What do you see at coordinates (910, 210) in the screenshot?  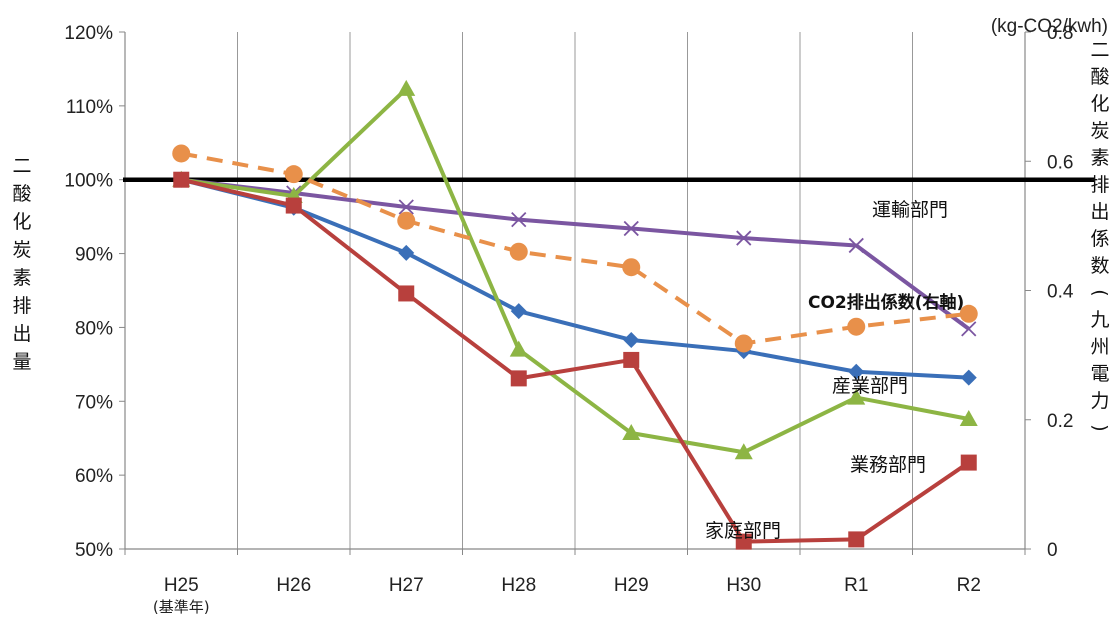 I see `series-annotation: 運輸部門` at bounding box center [910, 210].